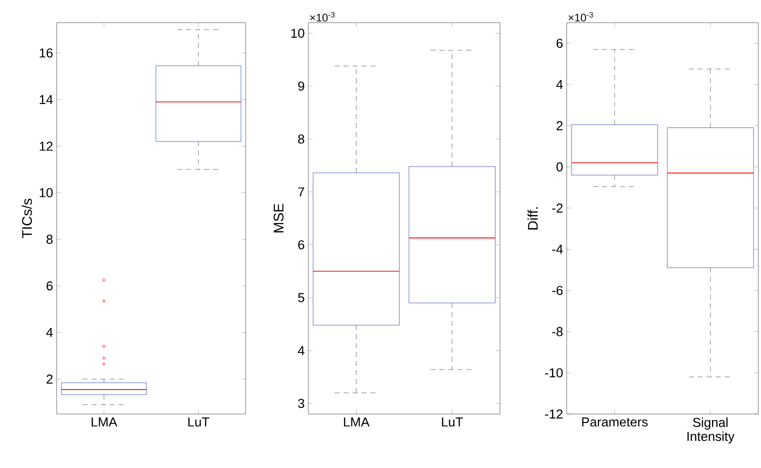  I want to click on y-tick-label: -6, so click(557, 291).